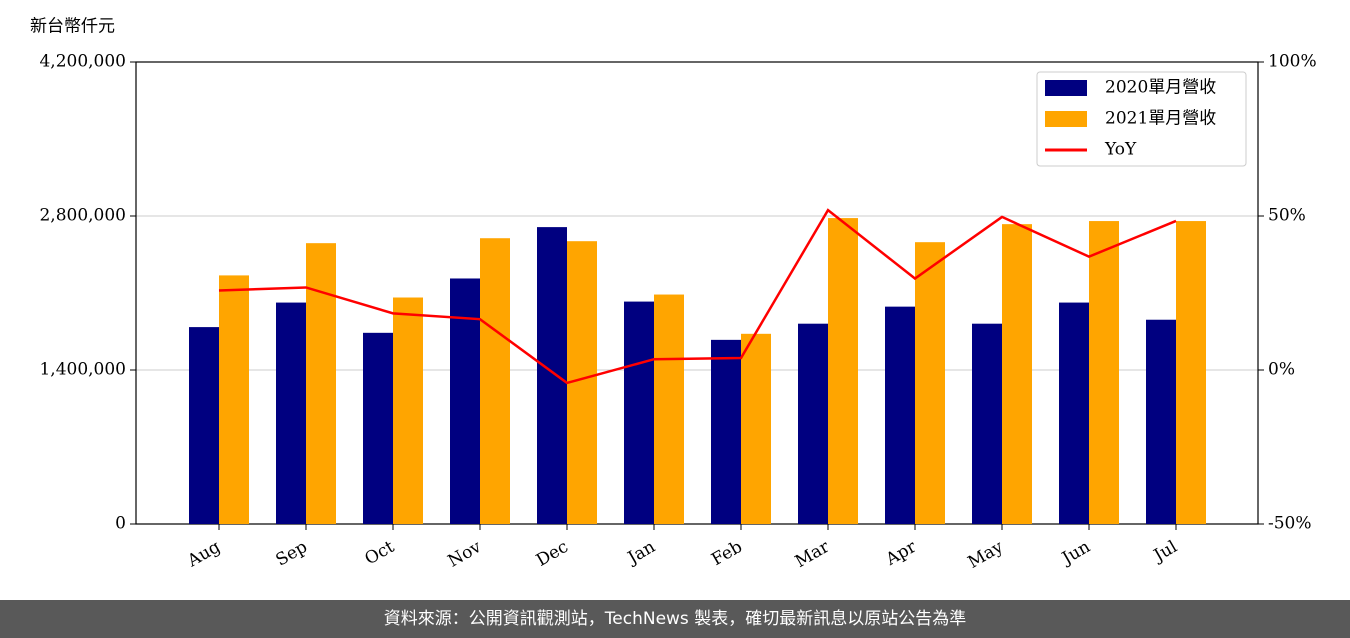 This screenshot has height=638, width=1350. Describe the element at coordinates (727, 553) in the screenshot. I see `x-tick-label: Feb` at that location.